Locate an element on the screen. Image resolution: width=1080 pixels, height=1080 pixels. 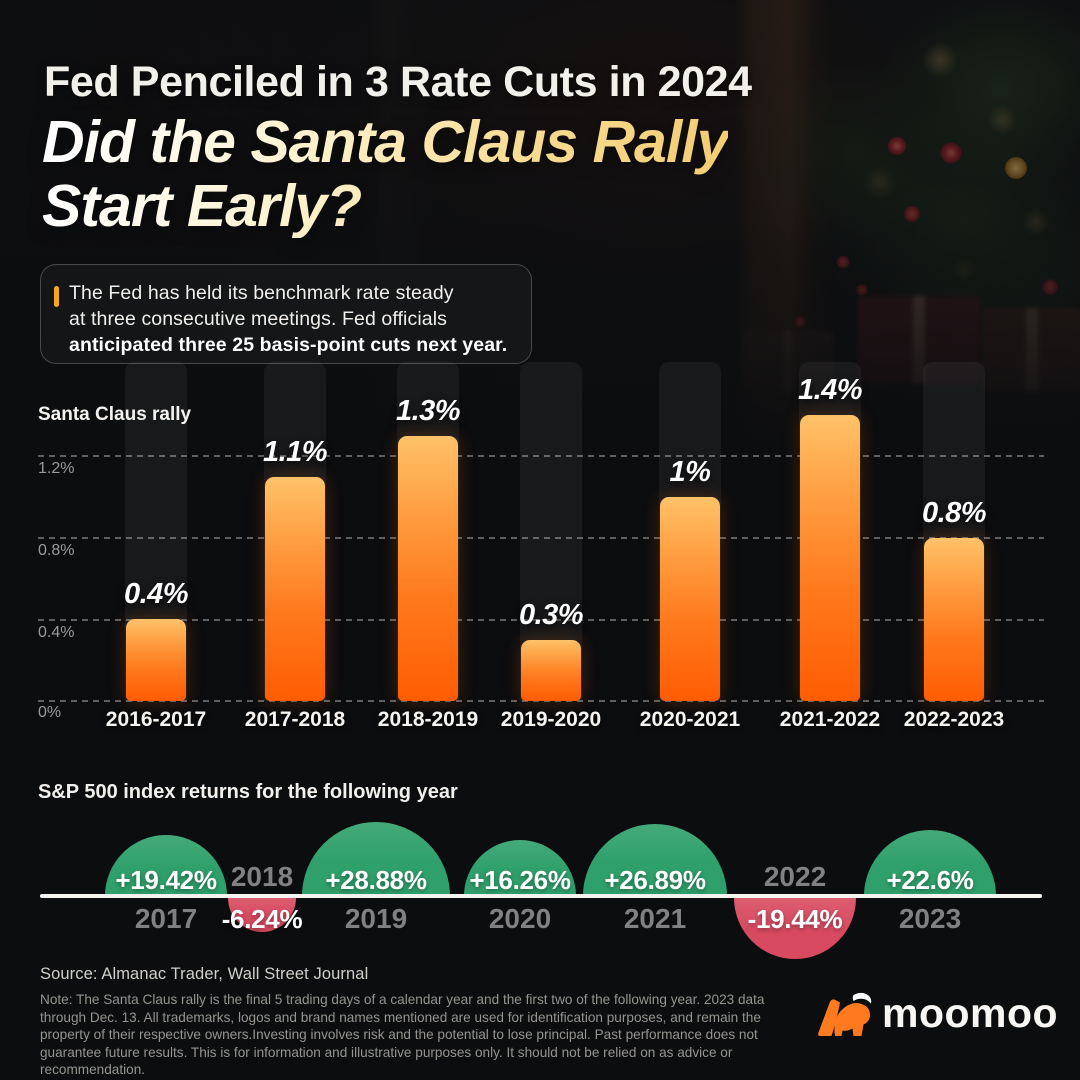
y-axis-tick: 0.4% is located at coordinates (56, 632).